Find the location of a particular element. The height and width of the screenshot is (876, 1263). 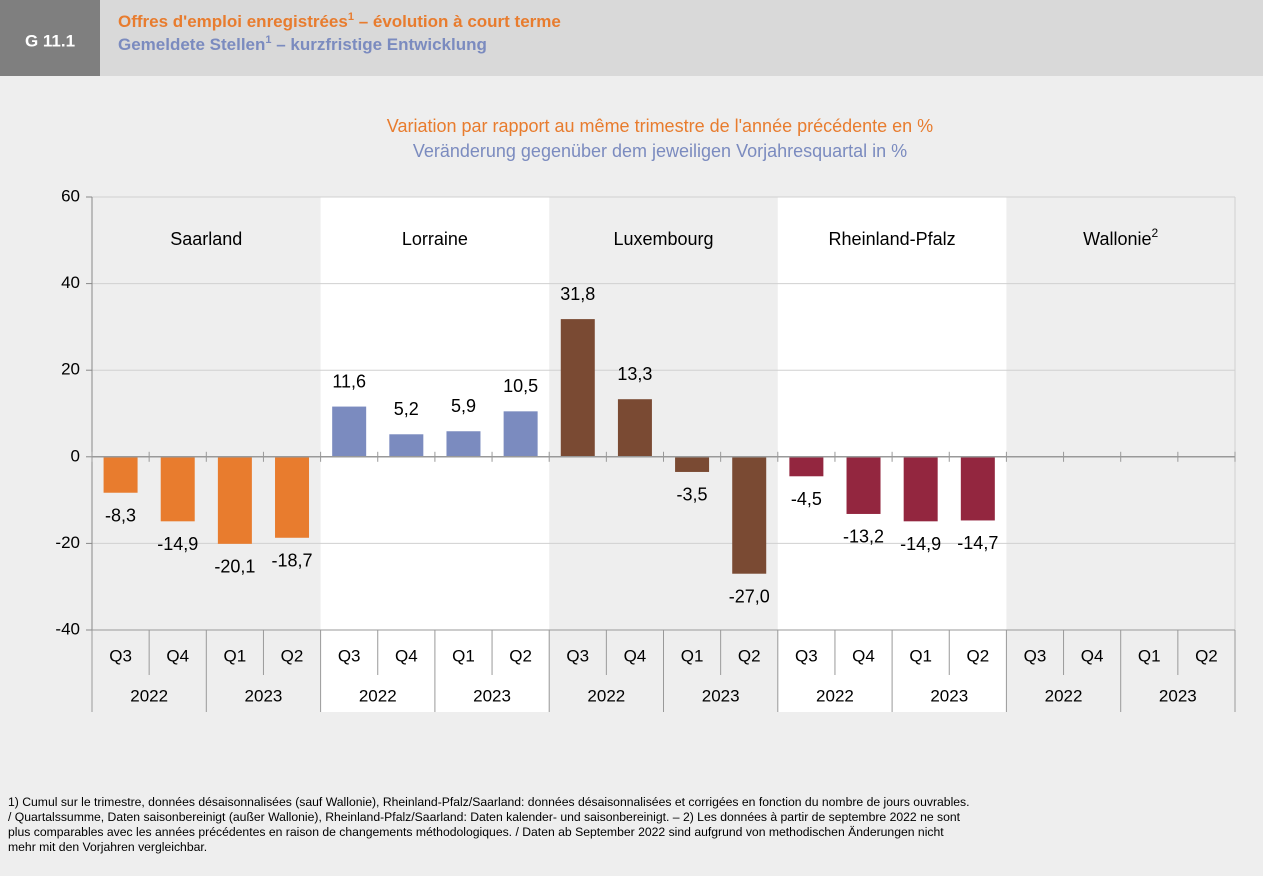

region-label: Lorraine is located at coordinates (435, 239).